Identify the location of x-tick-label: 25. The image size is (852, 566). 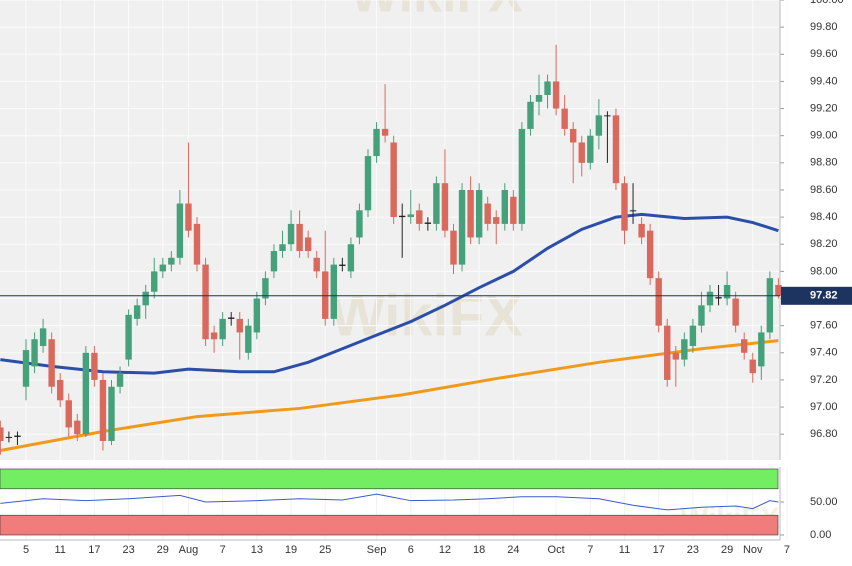
(325, 550).